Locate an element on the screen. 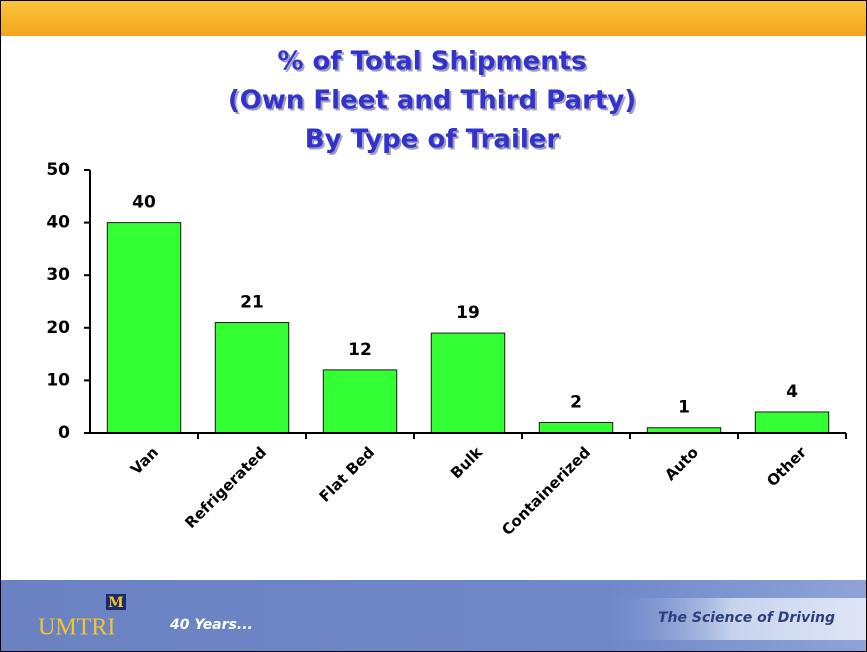  logo-box is located at coordinates (116, 602).